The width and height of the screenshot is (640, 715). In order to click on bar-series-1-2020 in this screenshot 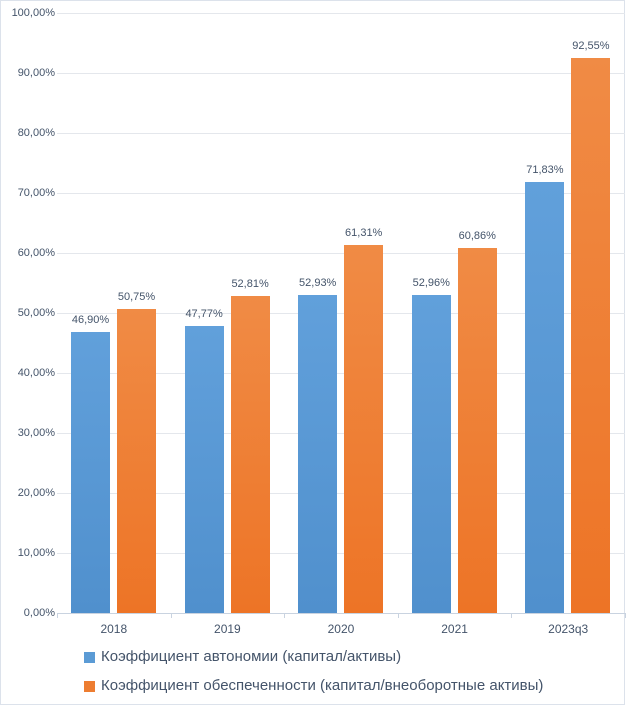, I will do `click(318, 454)`.